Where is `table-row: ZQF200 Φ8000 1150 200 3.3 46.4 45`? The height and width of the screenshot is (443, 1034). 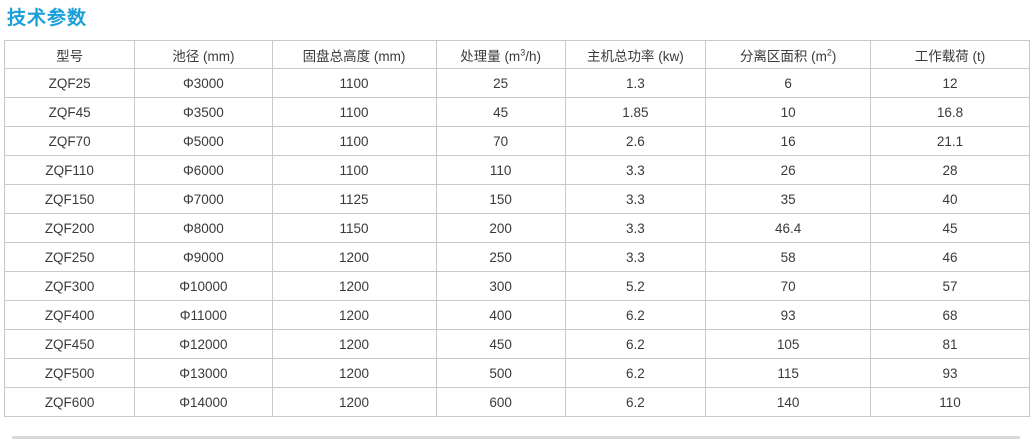
table-row: ZQF200 Φ8000 1150 200 3.3 46.4 45 is located at coordinates (516, 228).